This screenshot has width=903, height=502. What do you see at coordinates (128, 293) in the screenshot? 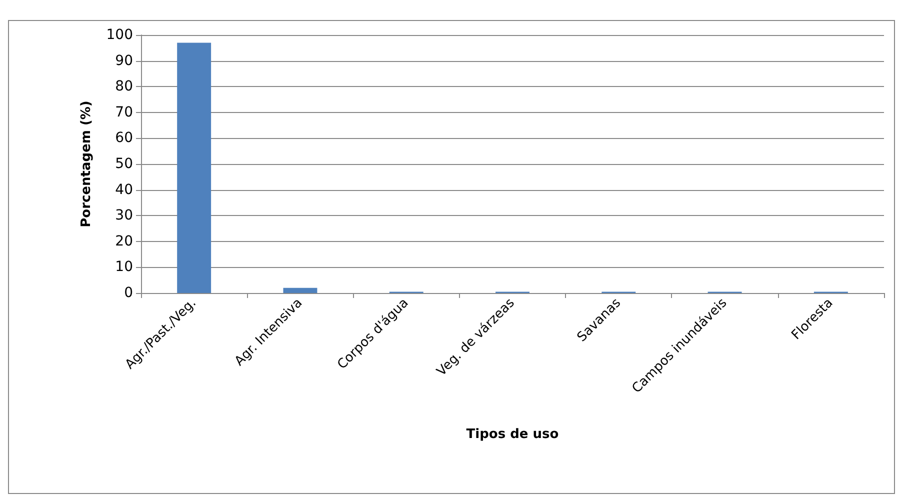
I see `y-tick-label: 0` at bounding box center [128, 293].